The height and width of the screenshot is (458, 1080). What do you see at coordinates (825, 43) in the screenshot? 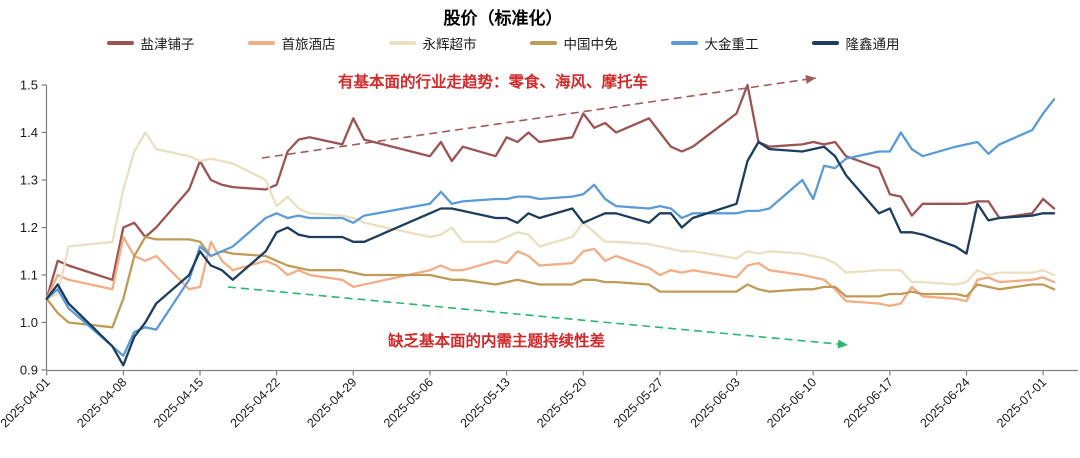
I see `legend-swatch-longxin-tongyong` at bounding box center [825, 43].